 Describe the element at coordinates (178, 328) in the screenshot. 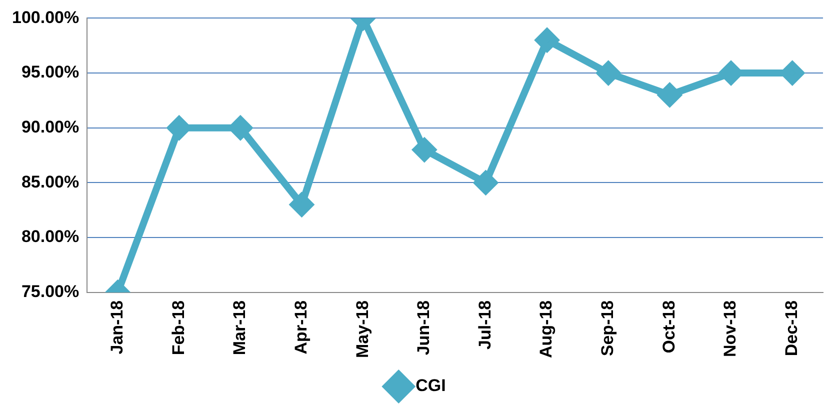

I see `x-tick-label: Feb-18` at that location.